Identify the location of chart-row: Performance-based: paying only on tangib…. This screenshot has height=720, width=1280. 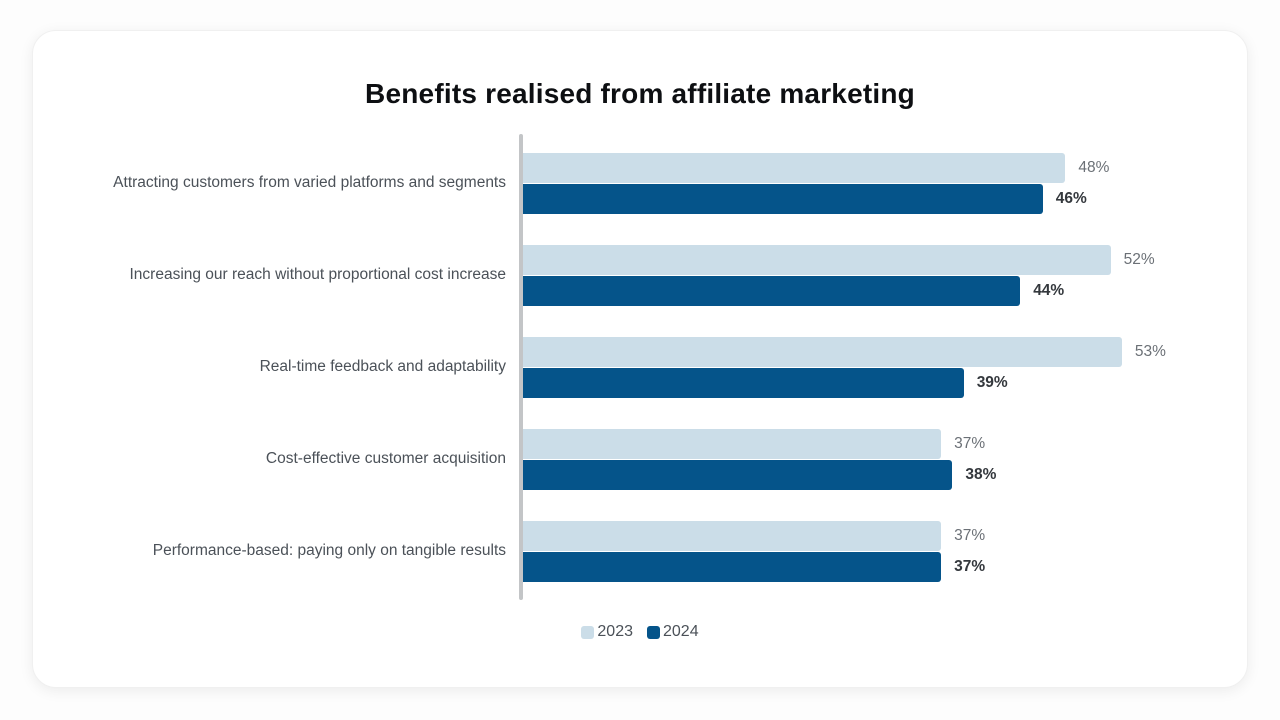
(640, 551).